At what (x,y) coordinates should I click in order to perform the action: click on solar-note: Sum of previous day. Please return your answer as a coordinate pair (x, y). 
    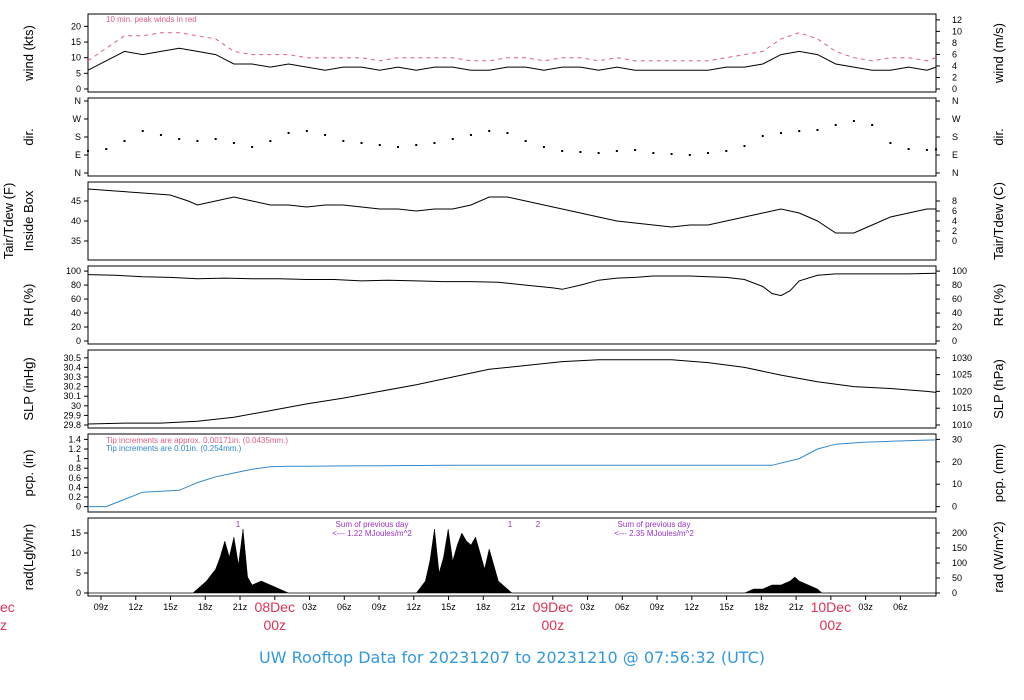
    Looking at the image, I should click on (654, 524).